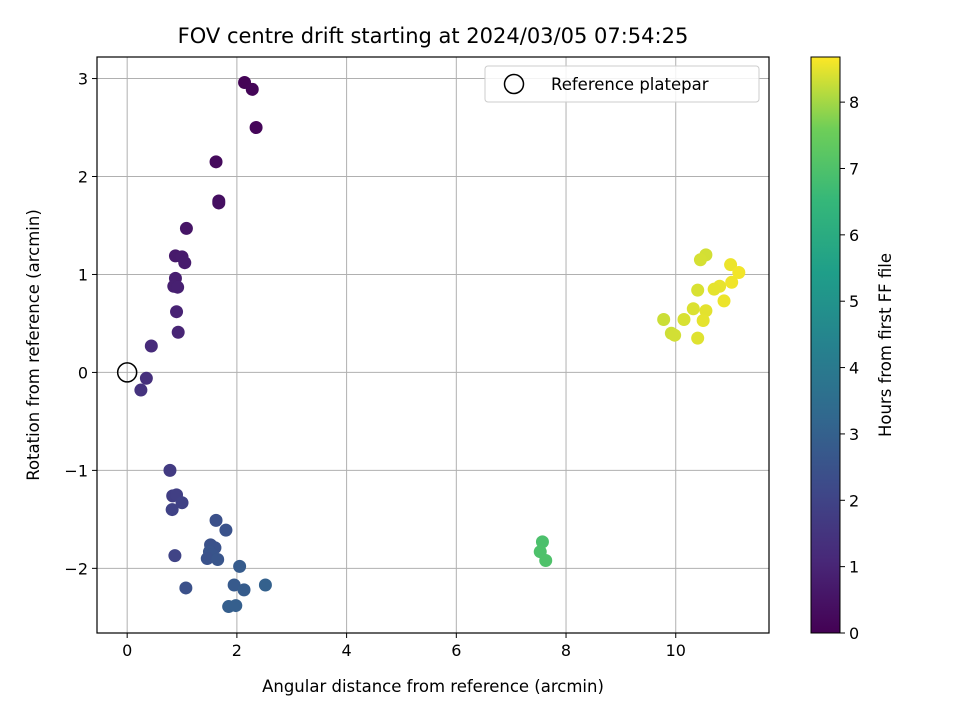 The height and width of the screenshot is (720, 960). I want to click on colorbar-tick-label: 0, so click(854, 633).